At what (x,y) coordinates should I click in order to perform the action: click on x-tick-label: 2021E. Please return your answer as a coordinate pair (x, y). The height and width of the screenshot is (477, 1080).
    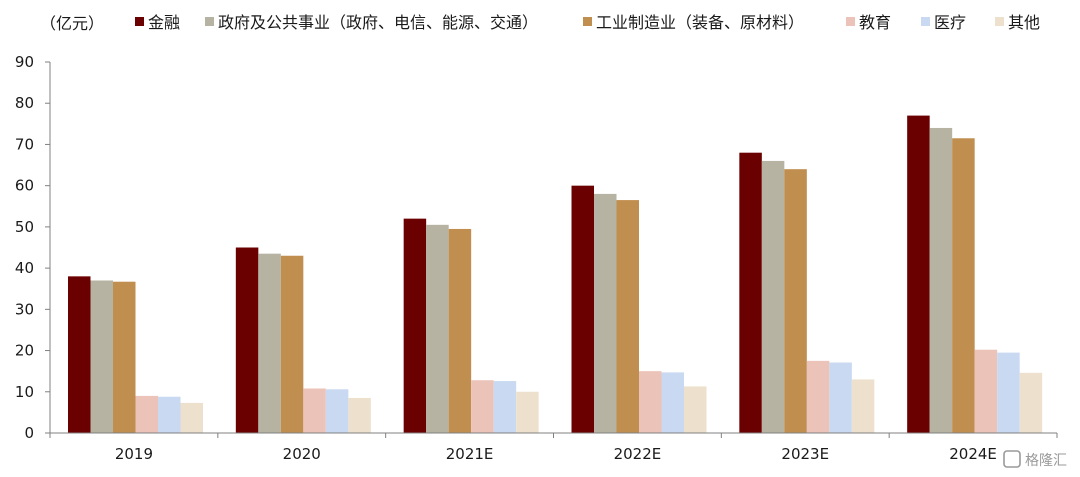
    Looking at the image, I should click on (470, 454).